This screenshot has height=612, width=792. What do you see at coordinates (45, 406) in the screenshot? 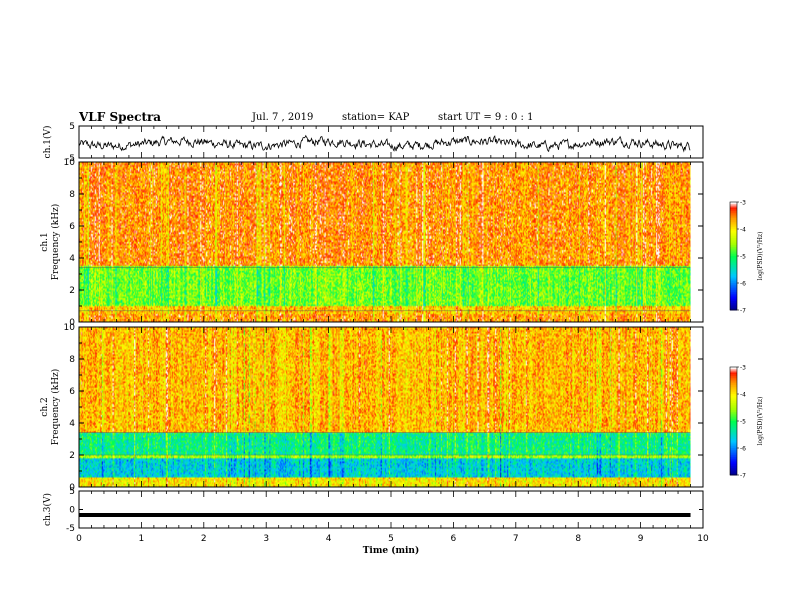
I see `y-axis-label-channel: ch.2` at bounding box center [45, 406].